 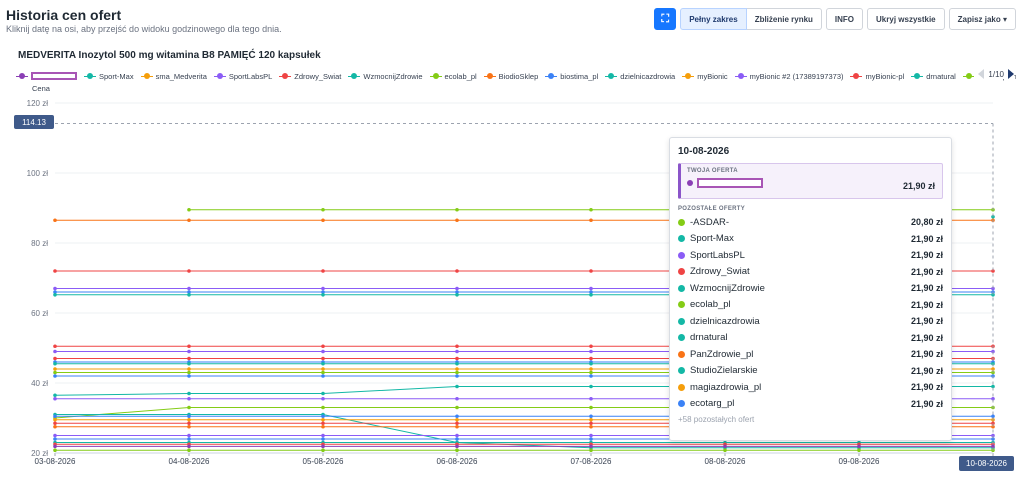 What do you see at coordinates (323, 461) in the screenshot?
I see `x-tick-label: 05-08-2026` at bounding box center [323, 461].